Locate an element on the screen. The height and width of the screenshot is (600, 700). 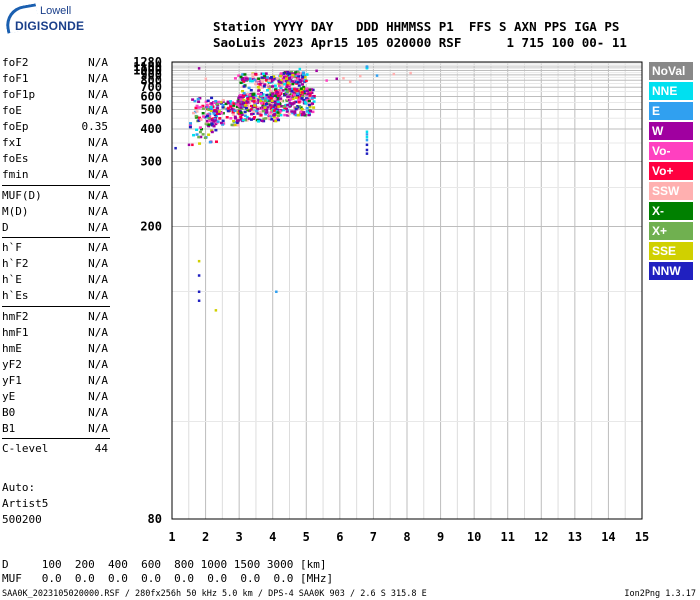
x-tick-label: 12 is located at coordinates (541, 537).